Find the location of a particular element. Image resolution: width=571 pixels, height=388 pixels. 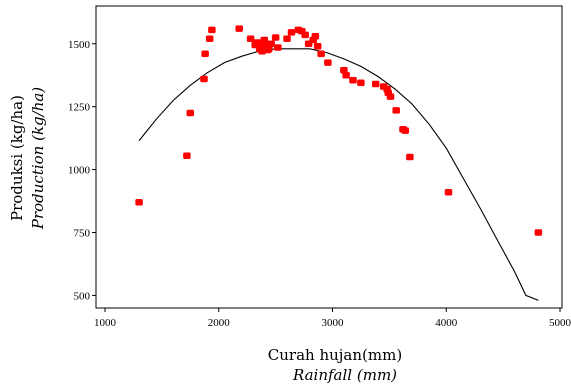

y-tick-label: 500 is located at coordinates (82, 296).